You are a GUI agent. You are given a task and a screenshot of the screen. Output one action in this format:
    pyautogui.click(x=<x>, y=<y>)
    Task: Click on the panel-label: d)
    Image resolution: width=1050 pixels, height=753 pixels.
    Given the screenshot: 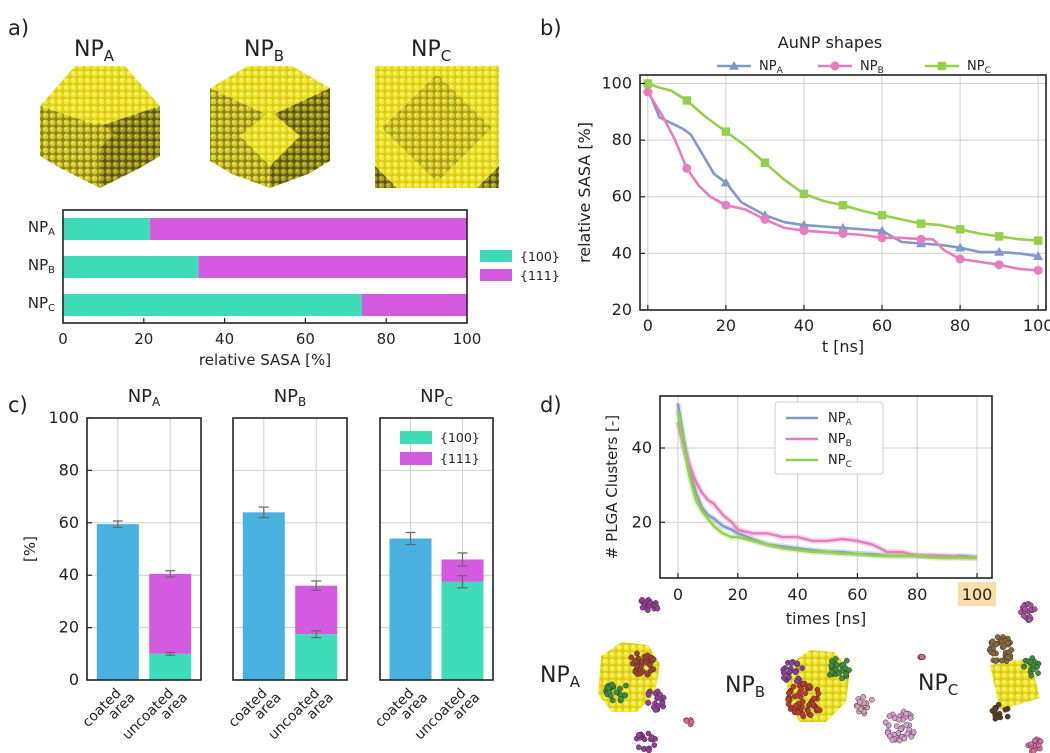 What is the action you would take?
    pyautogui.click(x=551, y=405)
    